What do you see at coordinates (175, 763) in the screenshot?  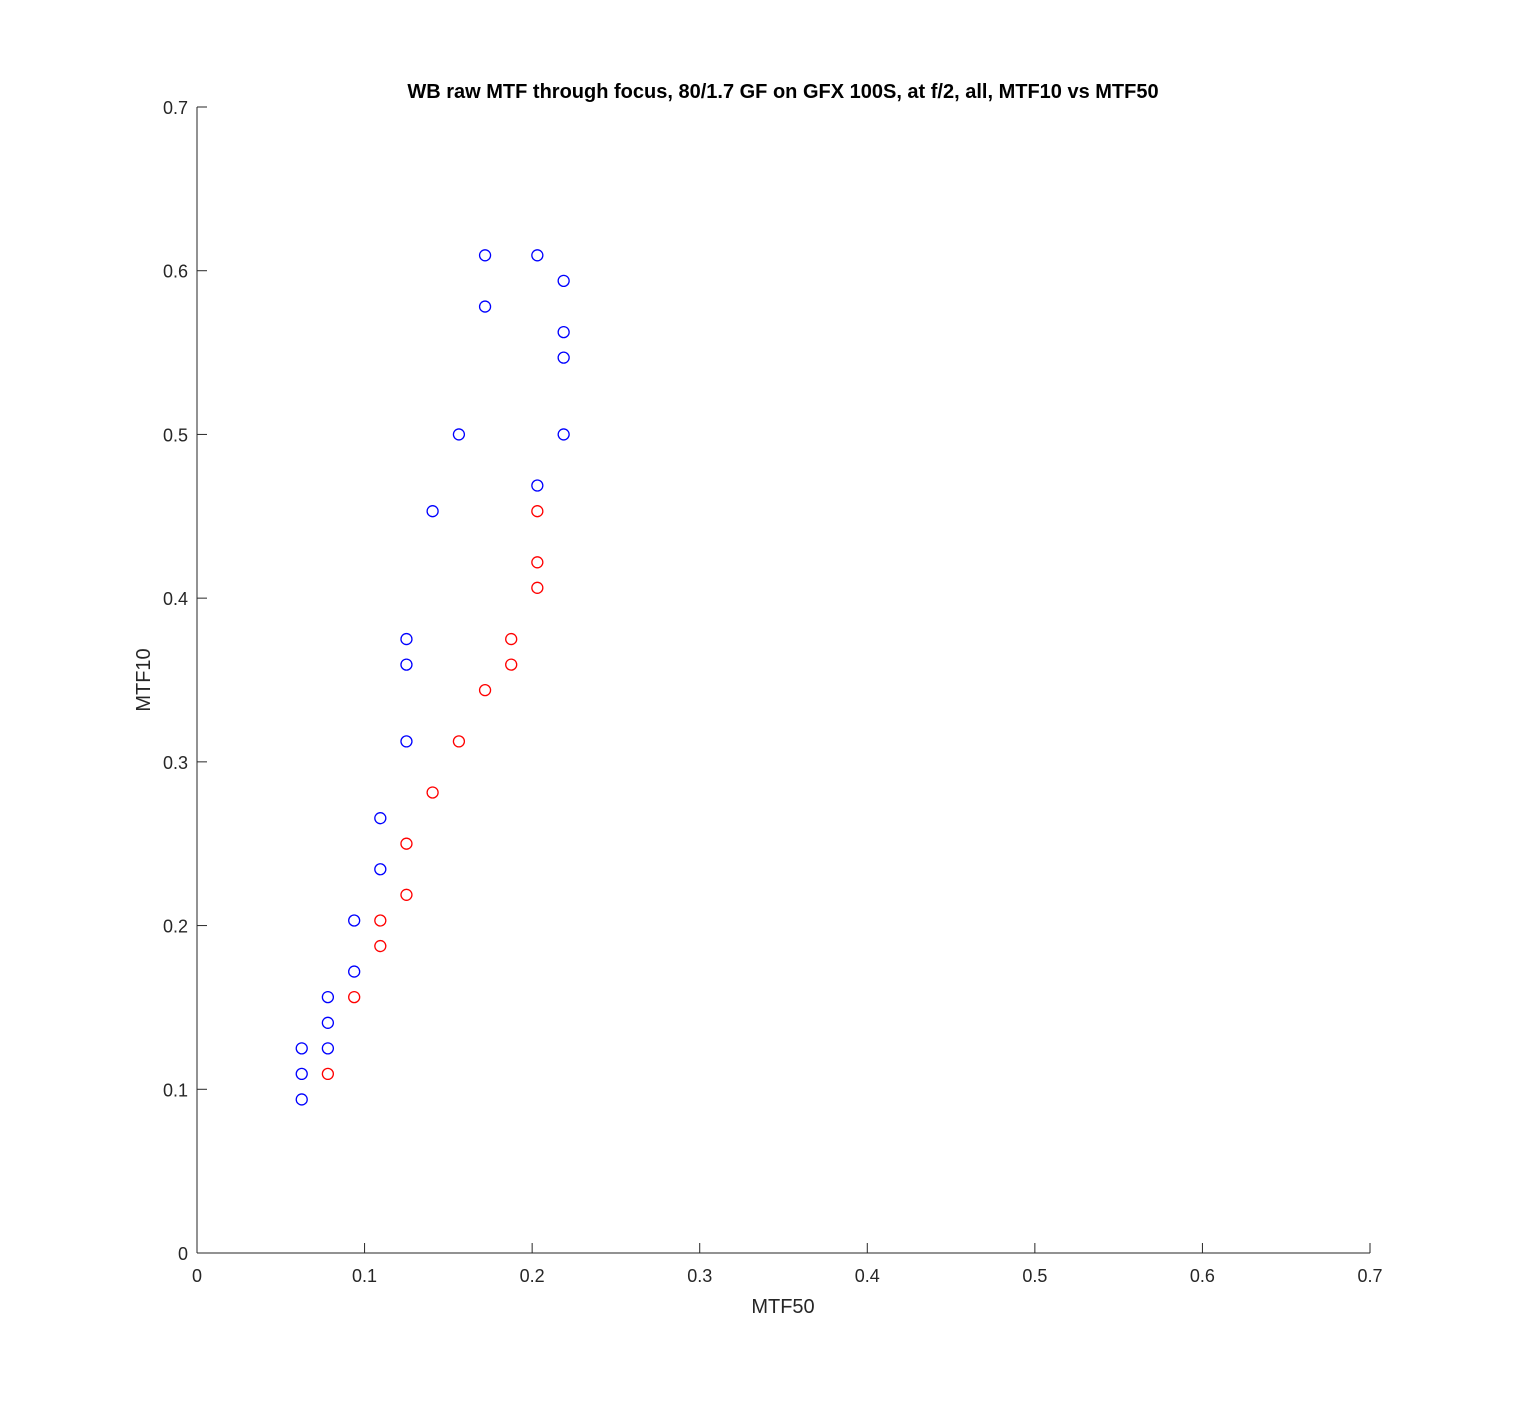 I see `y-tick-label: 0.3` at bounding box center [175, 763].